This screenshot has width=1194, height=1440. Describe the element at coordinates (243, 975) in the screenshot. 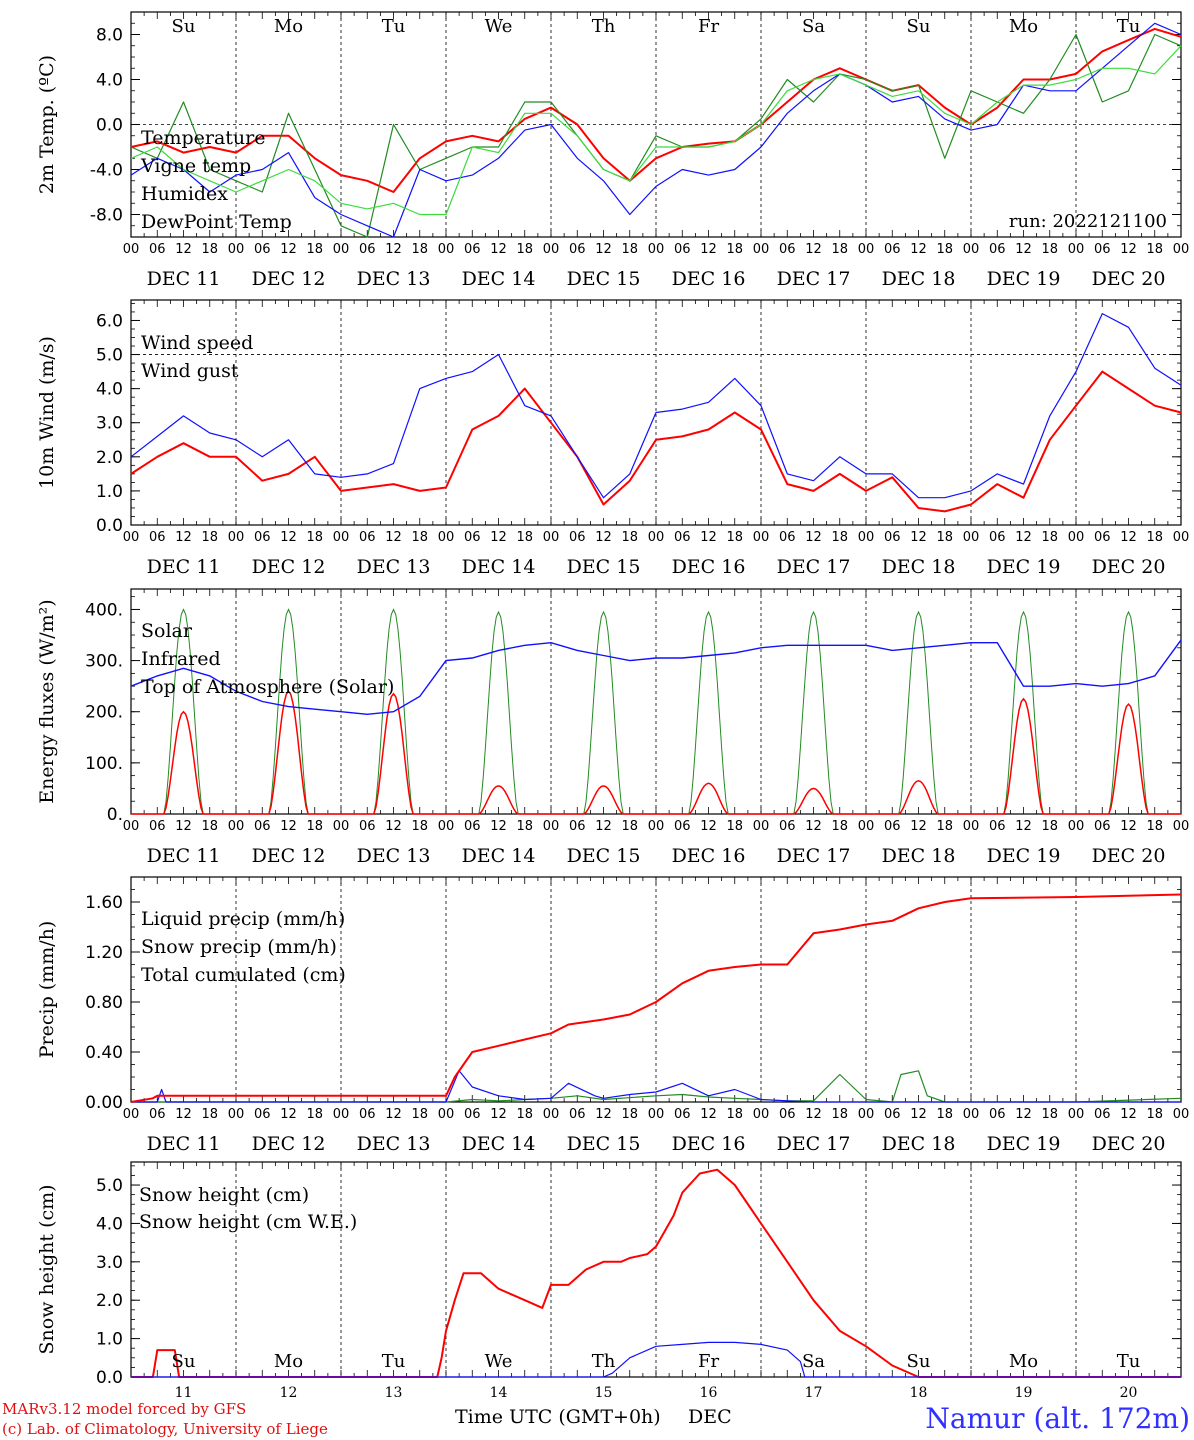

I see `legend-entry: Total cumulated (cm)` at that location.